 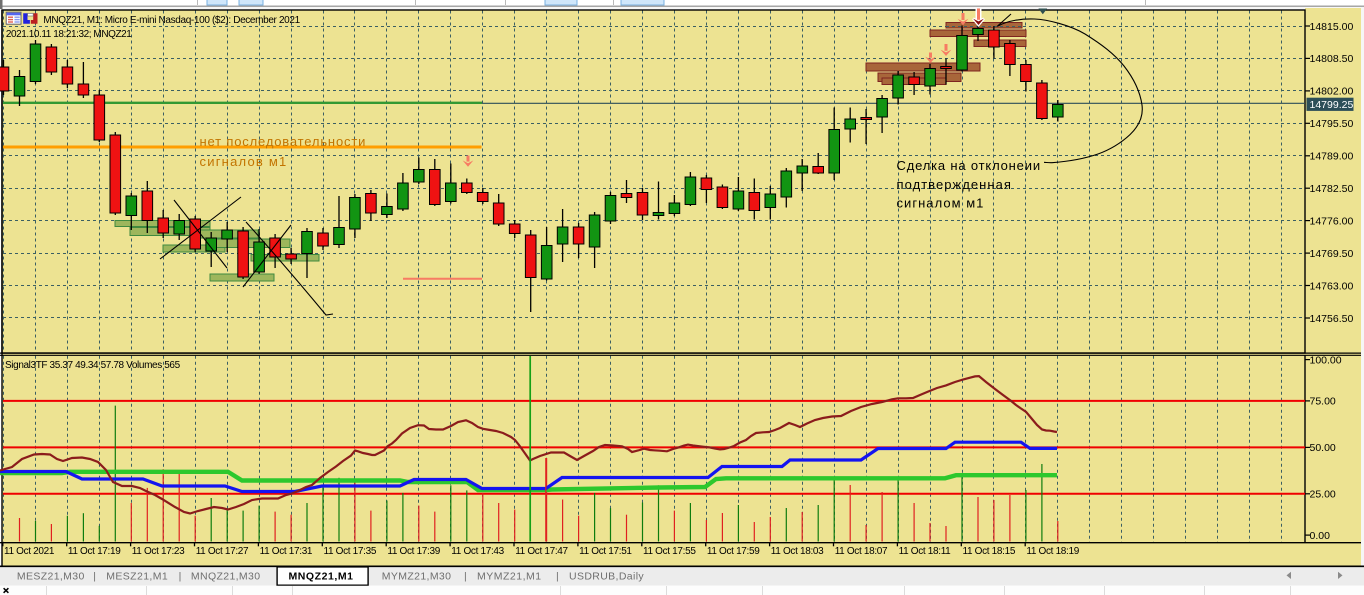 I want to click on svg-text: 14799.25, so click(x=1332, y=105).